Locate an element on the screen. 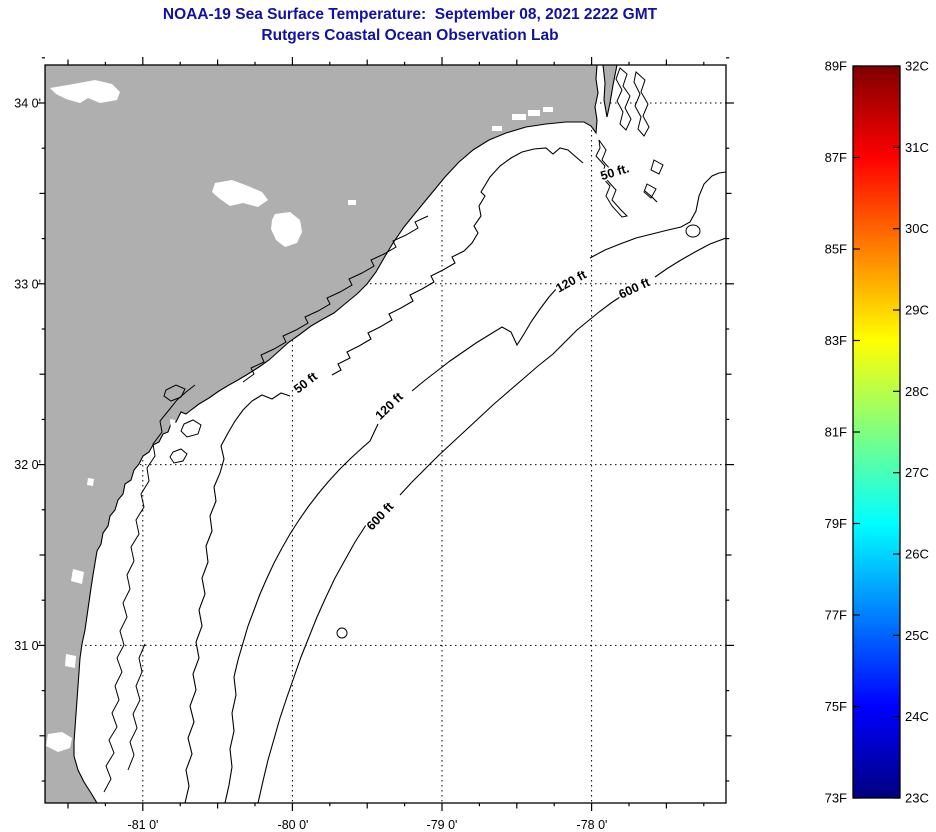 The width and height of the screenshot is (936, 832). colorbar-fahrenheit-labels: 89F 87F 85F 83F 81F 79F 77F 75F 73F is located at coordinates (836, 432).